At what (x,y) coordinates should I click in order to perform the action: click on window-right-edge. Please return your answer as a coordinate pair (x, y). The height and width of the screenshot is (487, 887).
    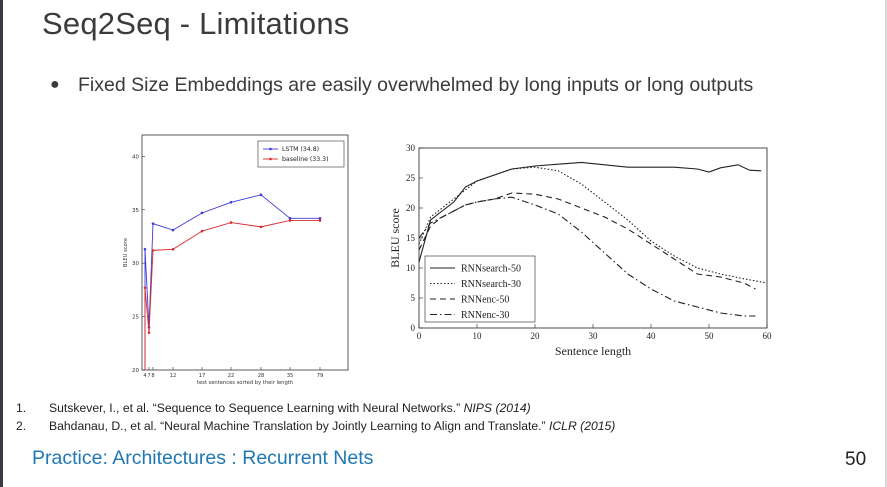
    Looking at the image, I should click on (886, 243).